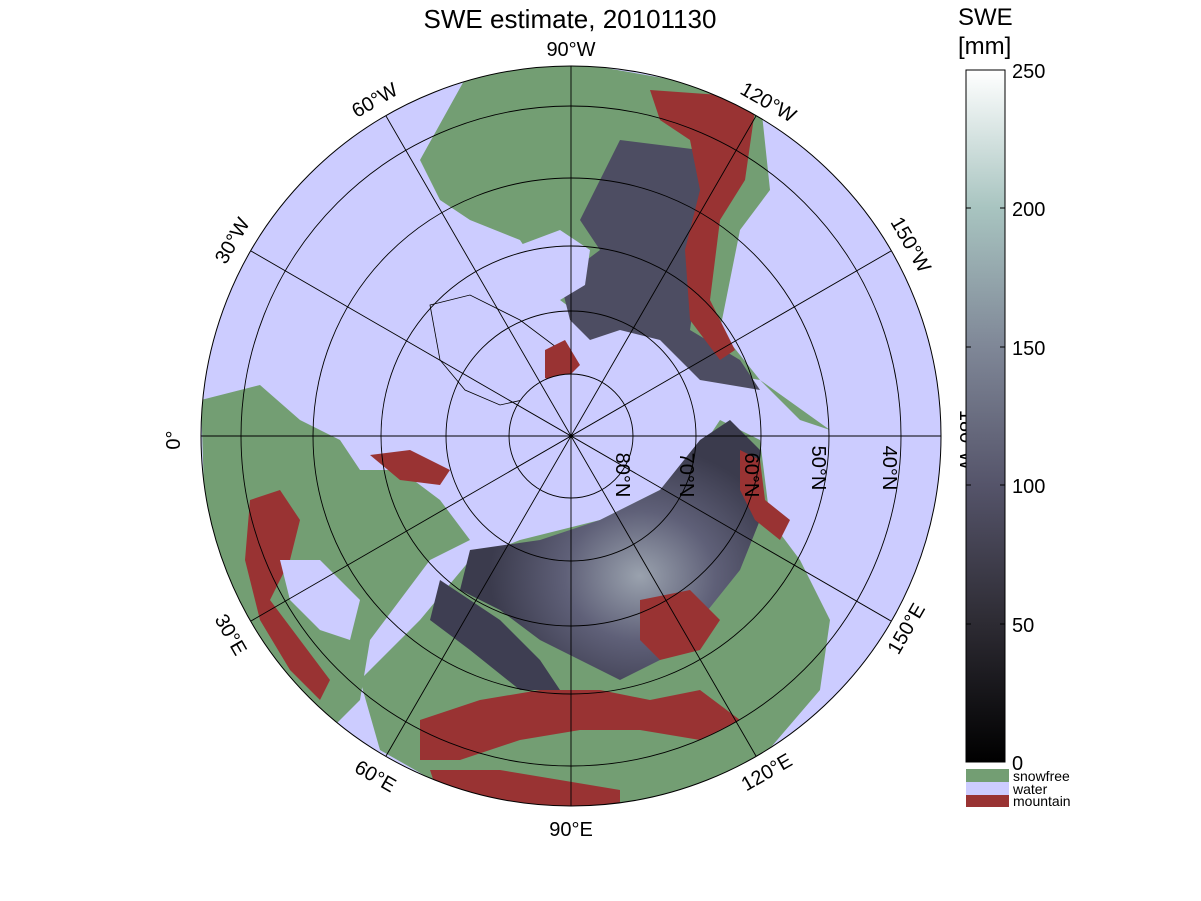 This screenshot has width=1201, height=901. What do you see at coordinates (702, 225) in the screenshot?
I see `rockies-mountain` at bounding box center [702, 225].